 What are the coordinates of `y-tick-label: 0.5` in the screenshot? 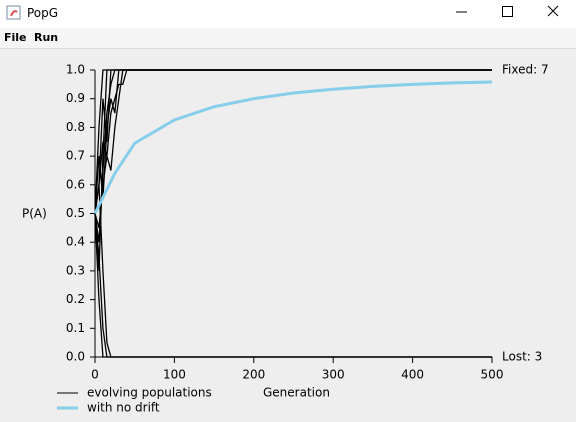 It's located at (75, 213).